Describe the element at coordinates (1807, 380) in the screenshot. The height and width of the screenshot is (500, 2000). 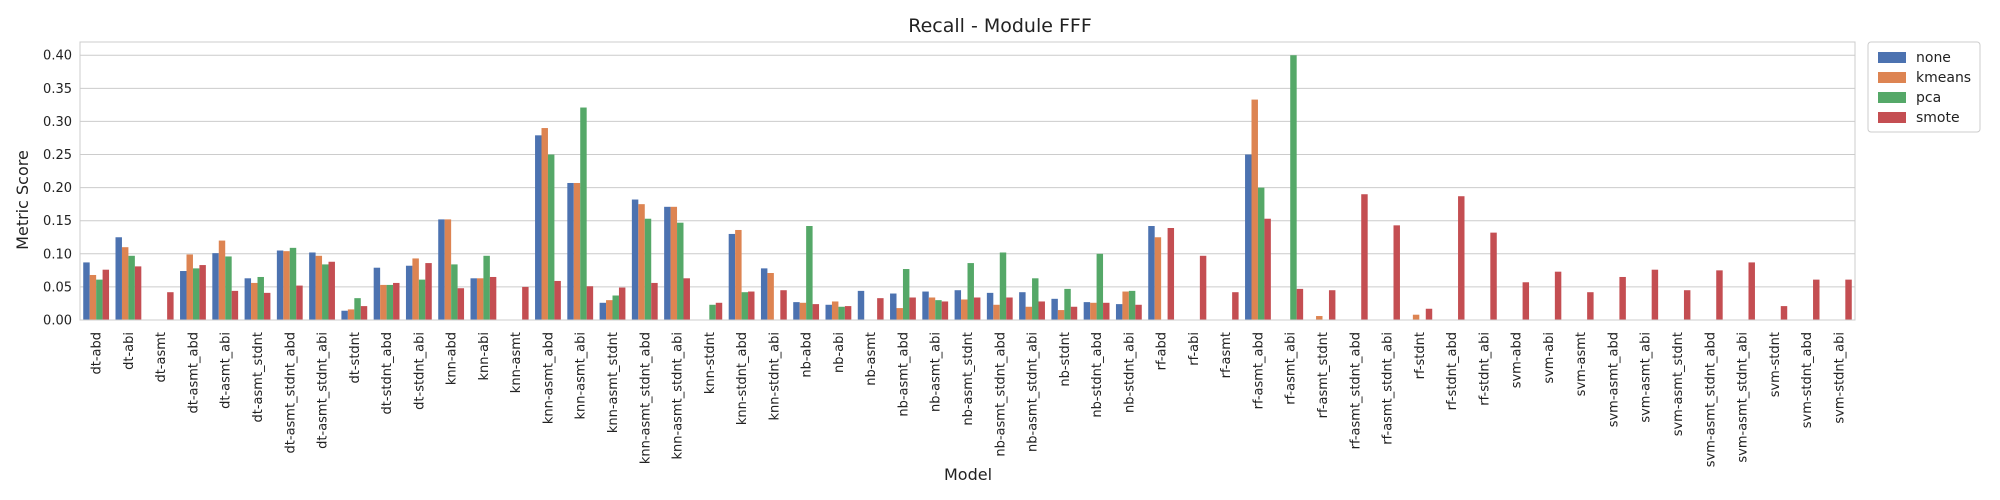
I see `x-tick-label: svm-stdnt_abd` at that location.